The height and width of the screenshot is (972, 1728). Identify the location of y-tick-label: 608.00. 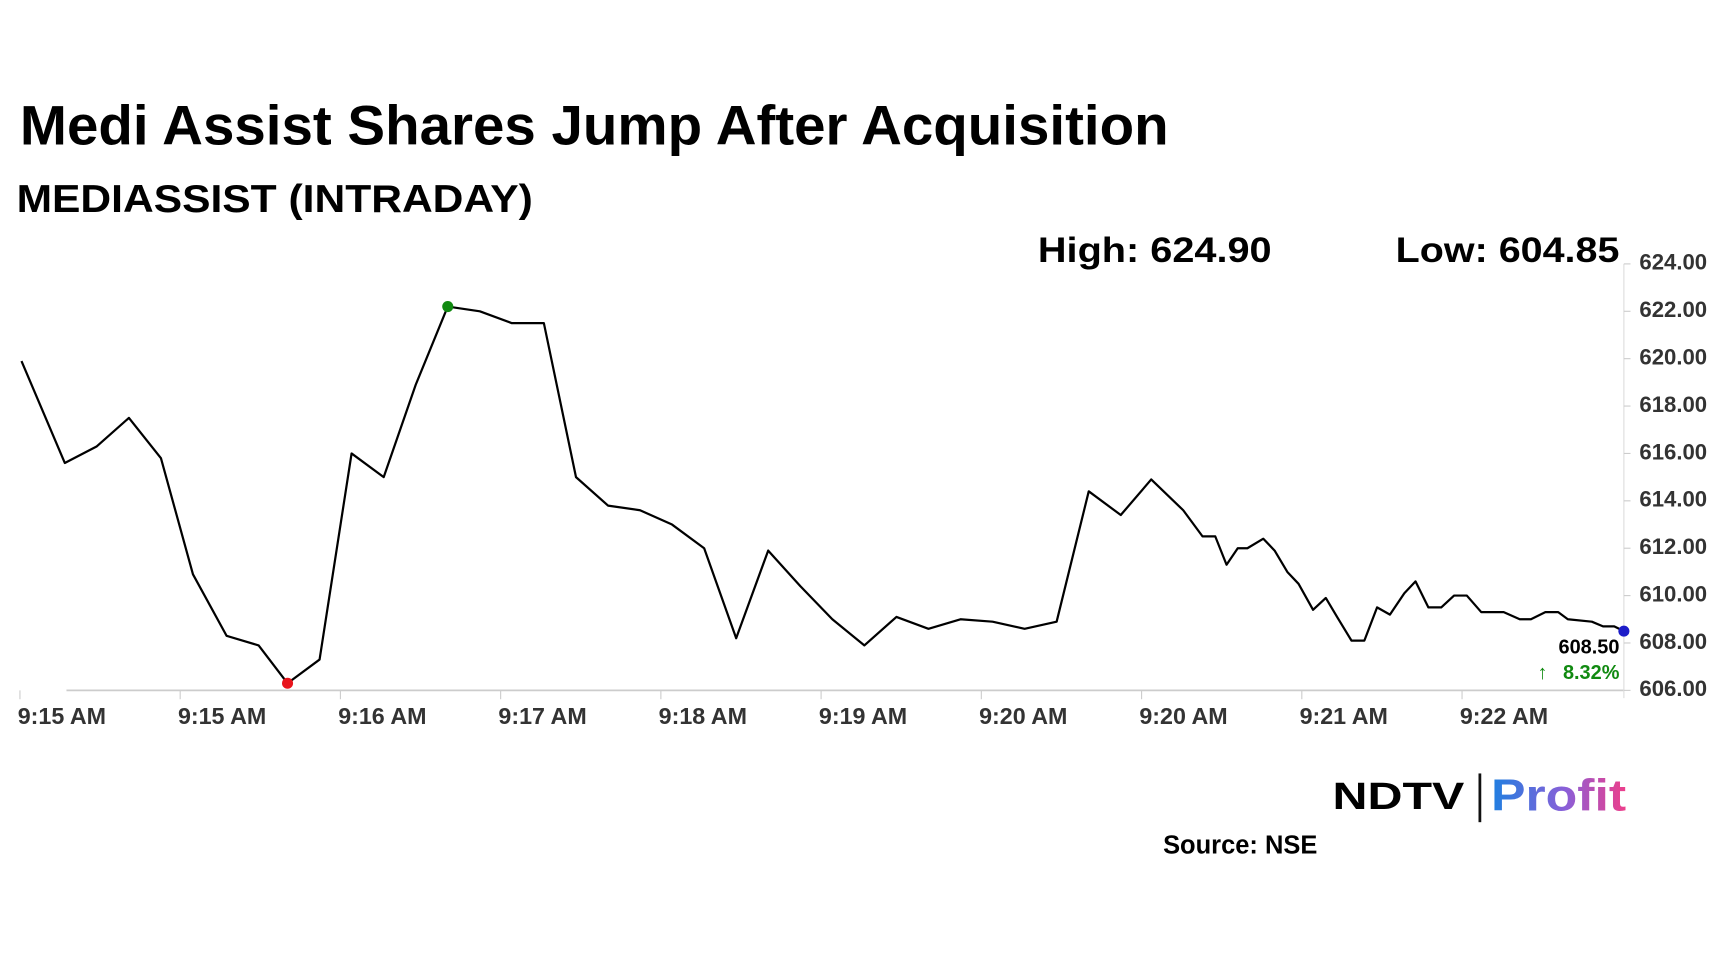
(1673, 641).